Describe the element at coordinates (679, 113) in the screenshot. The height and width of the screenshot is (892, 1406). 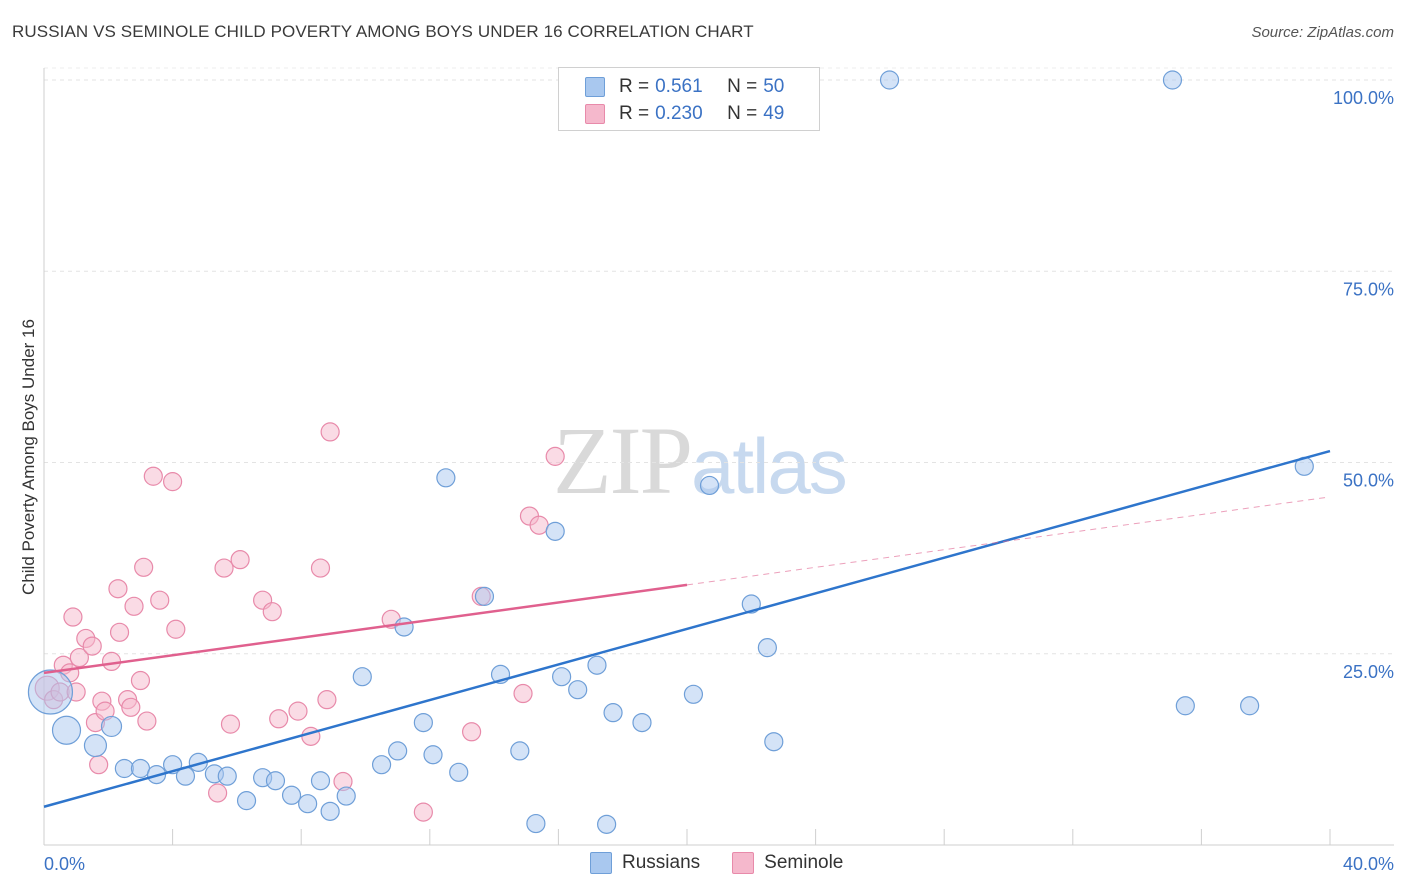
I see `legend-r-value: 0.230` at that location.